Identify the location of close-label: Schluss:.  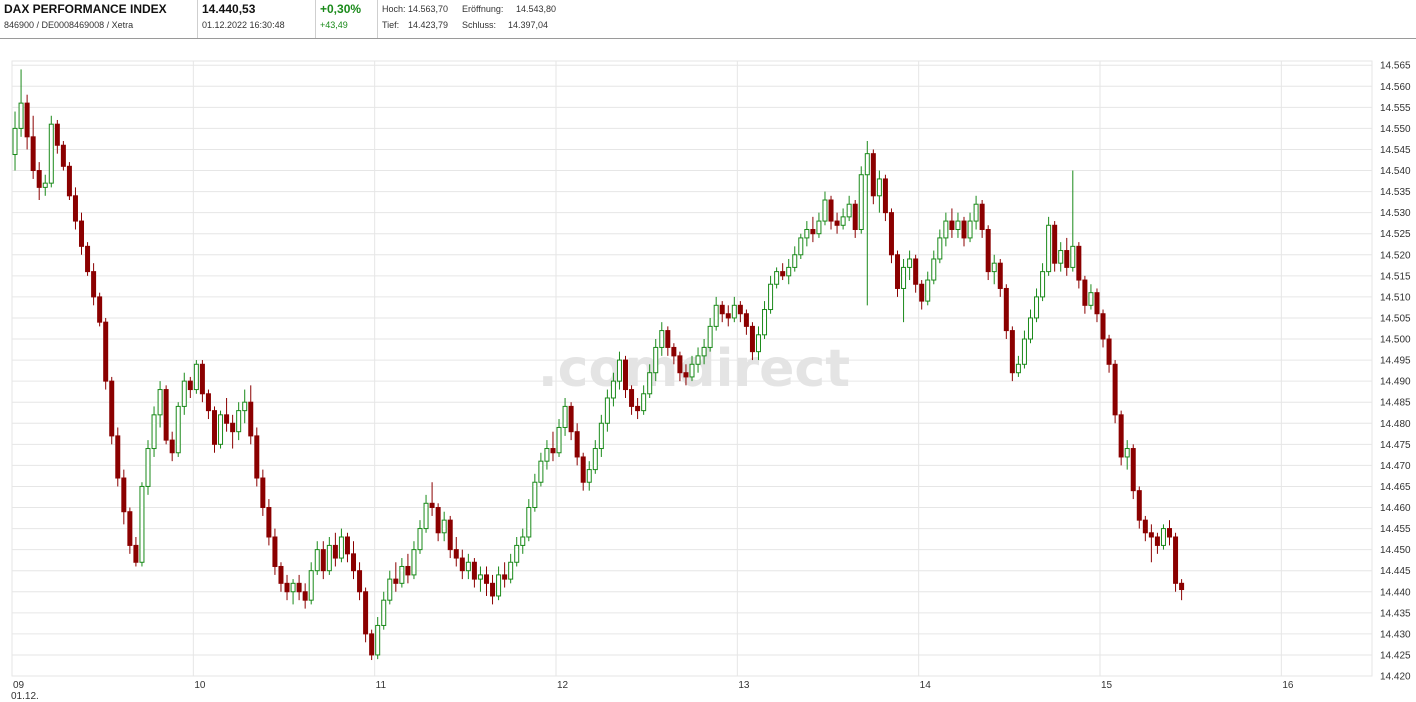
(479, 25).